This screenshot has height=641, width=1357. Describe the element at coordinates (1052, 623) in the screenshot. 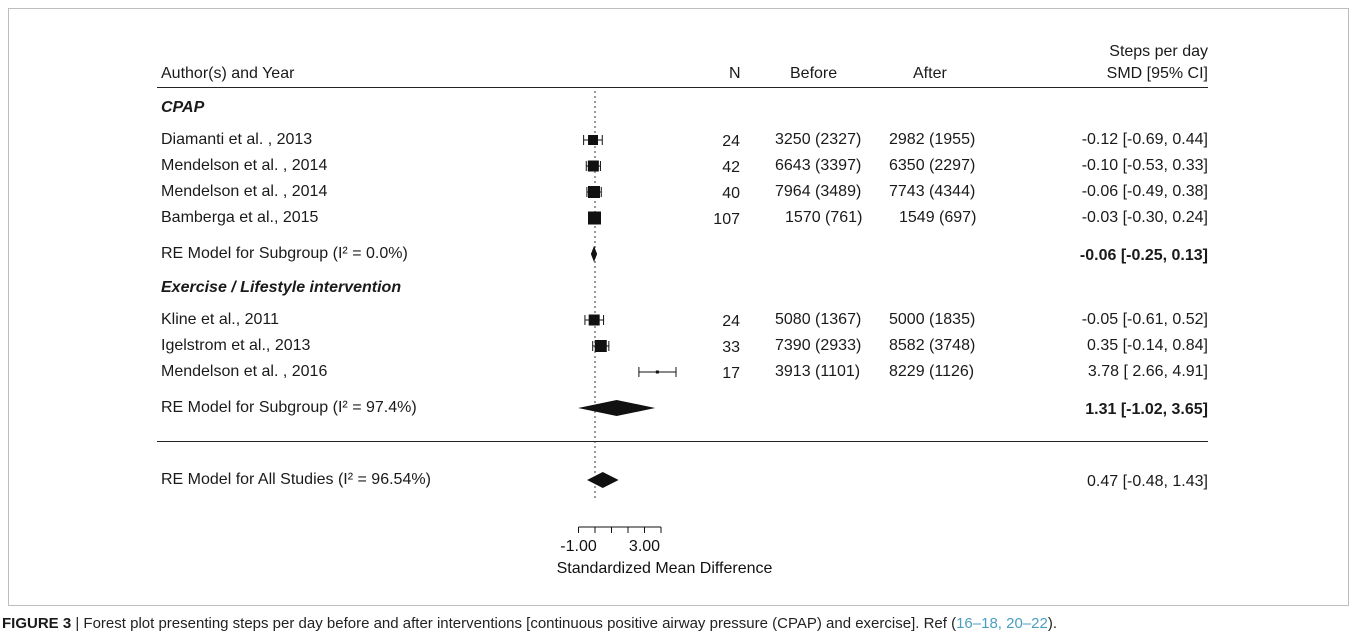

I see `caption-end: ).` at that location.